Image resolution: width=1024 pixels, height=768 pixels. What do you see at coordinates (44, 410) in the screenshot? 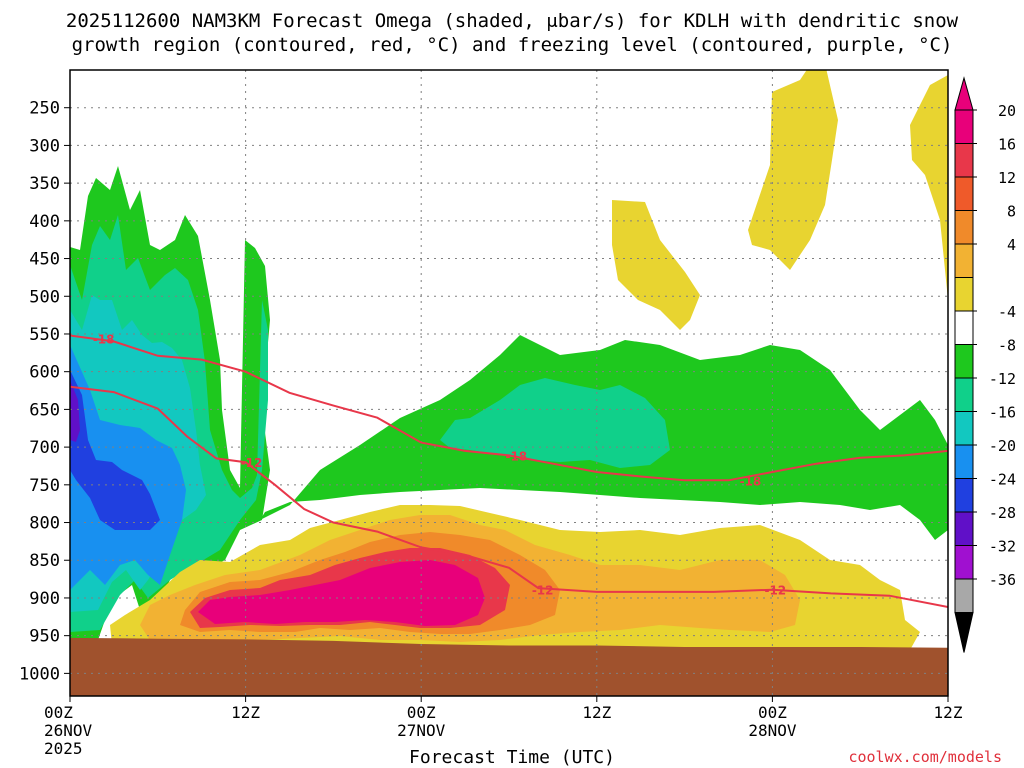
I see `y-tick-label: 650` at bounding box center [44, 410].